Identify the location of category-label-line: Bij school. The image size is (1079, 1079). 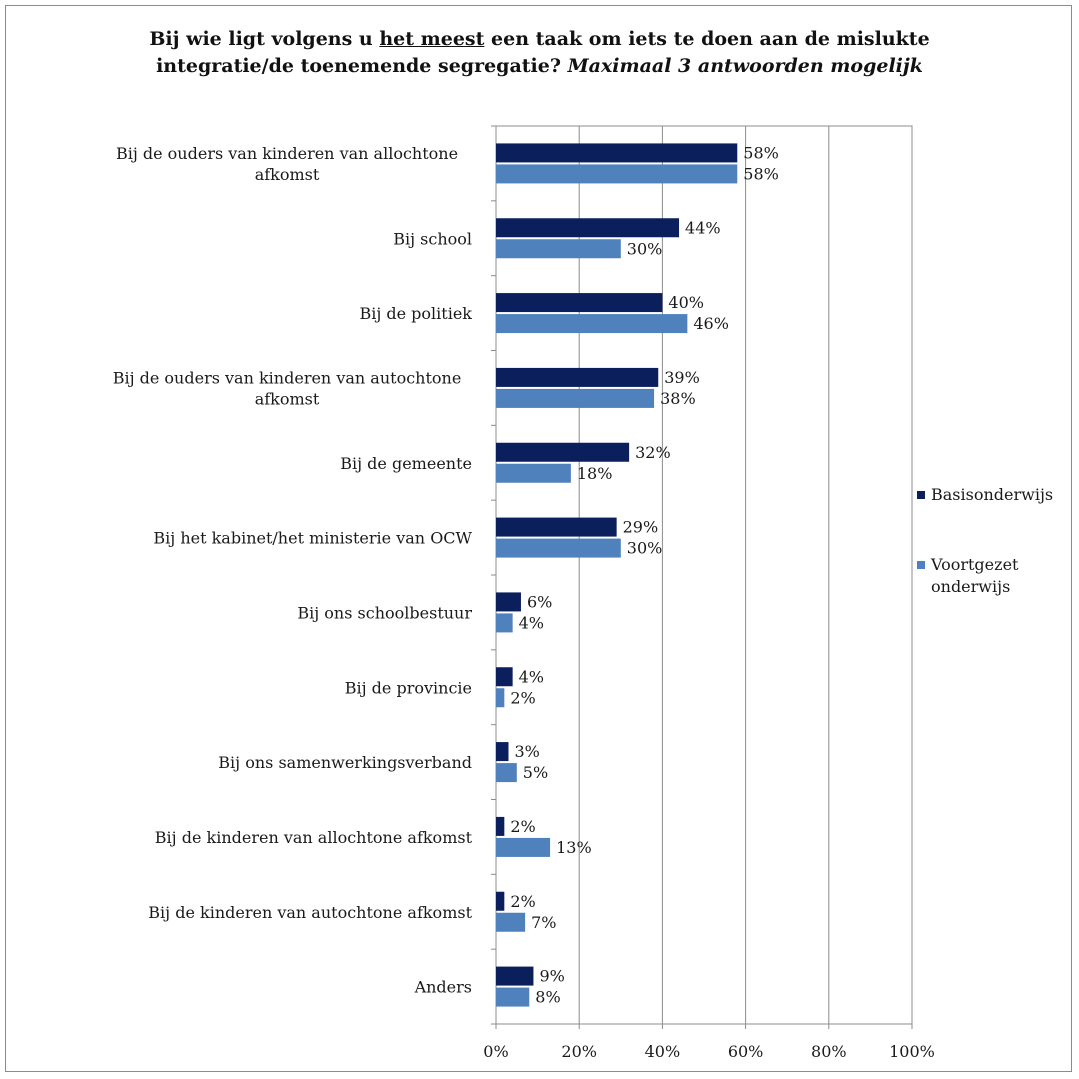
(432, 238).